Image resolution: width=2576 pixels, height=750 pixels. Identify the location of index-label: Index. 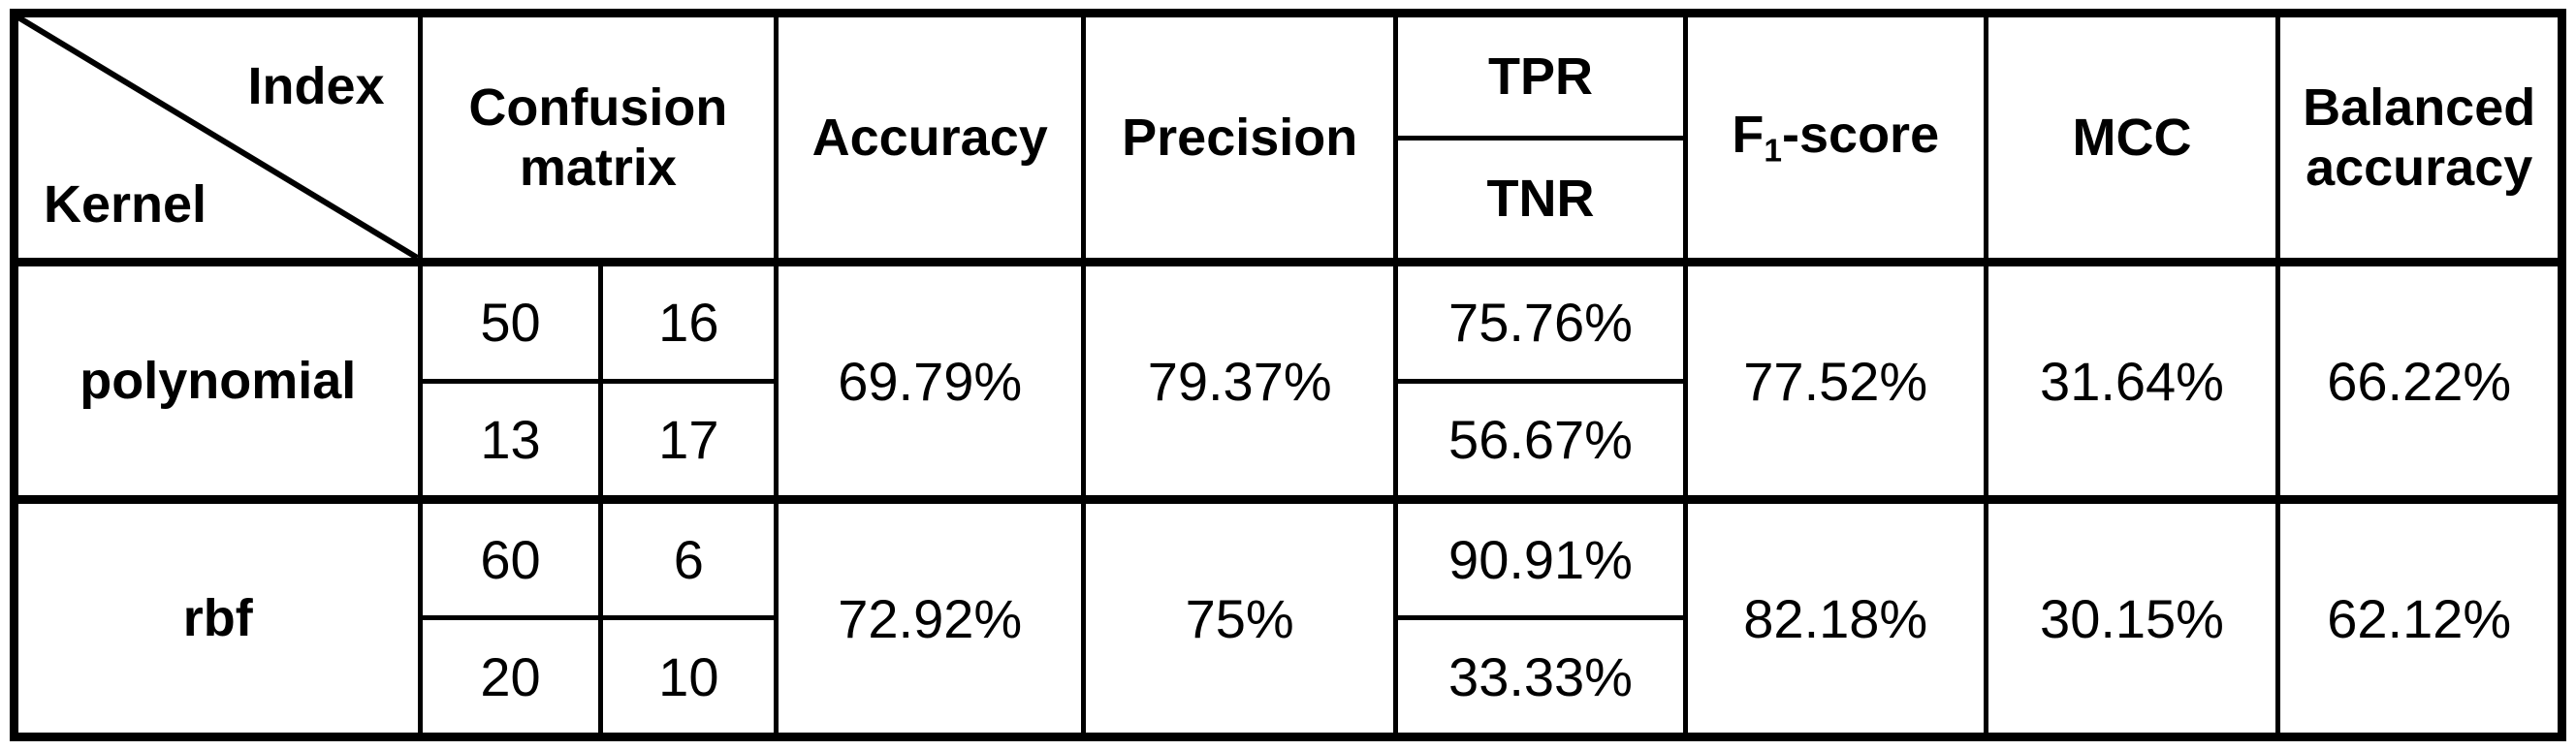
(316, 86).